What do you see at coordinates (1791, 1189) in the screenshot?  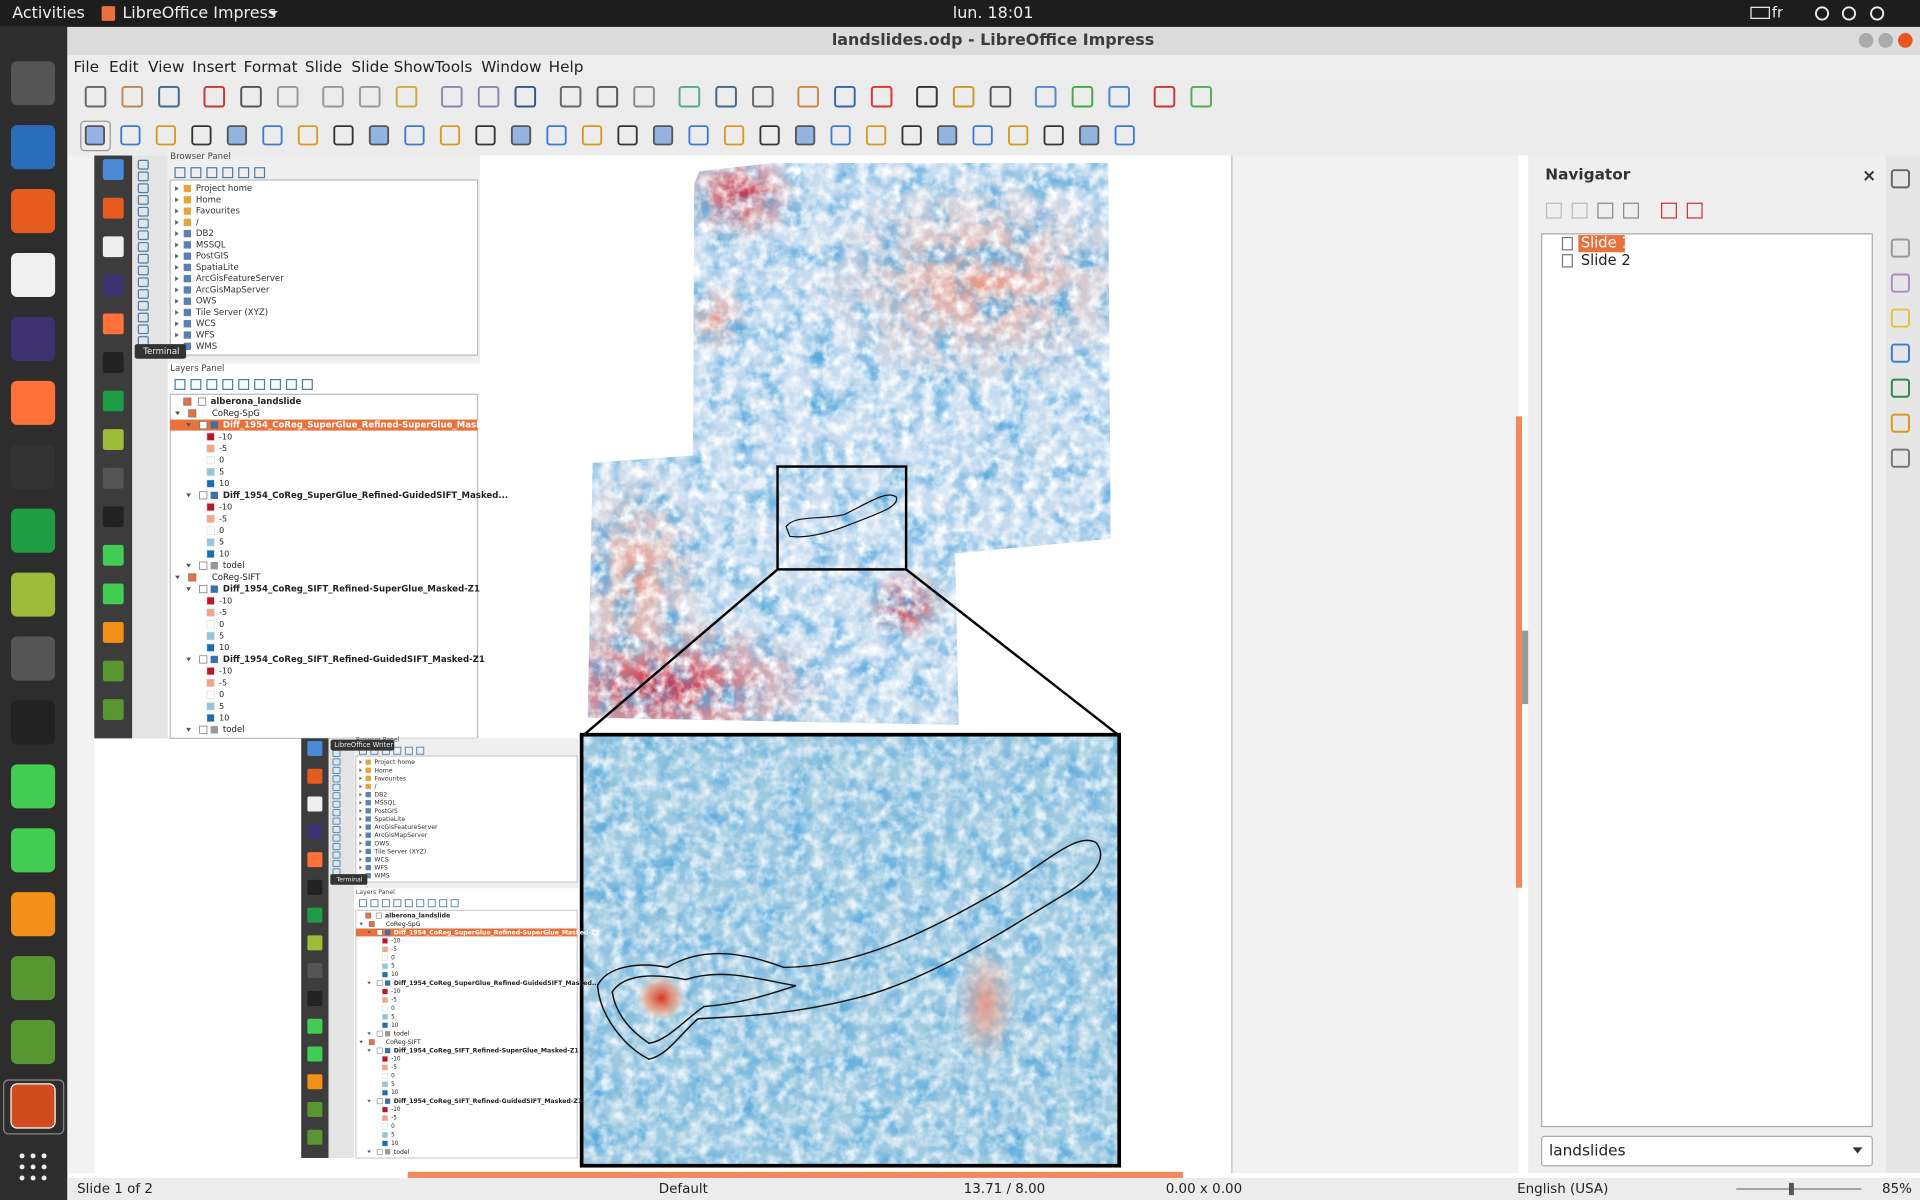 I see `zoom-thumb` at bounding box center [1791, 1189].